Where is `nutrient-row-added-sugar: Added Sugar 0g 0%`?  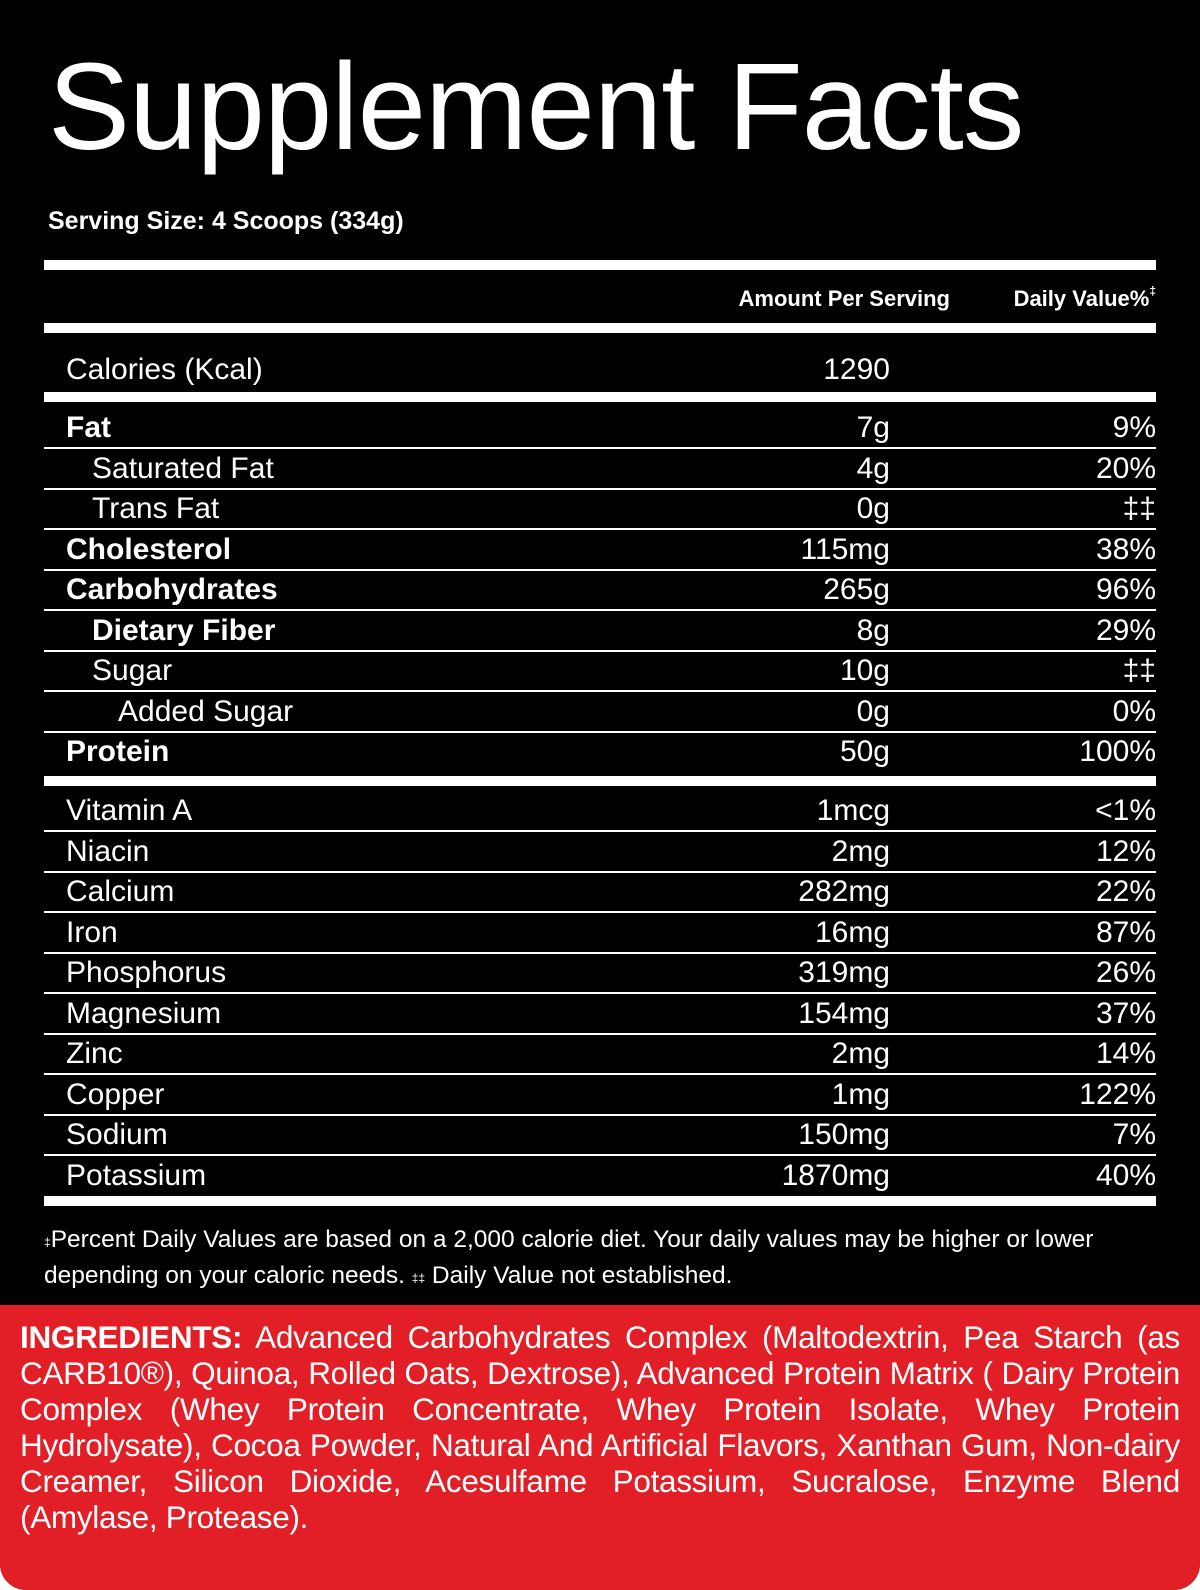
nutrient-row-added-sugar: Added Sugar 0g 0% is located at coordinates (600, 712).